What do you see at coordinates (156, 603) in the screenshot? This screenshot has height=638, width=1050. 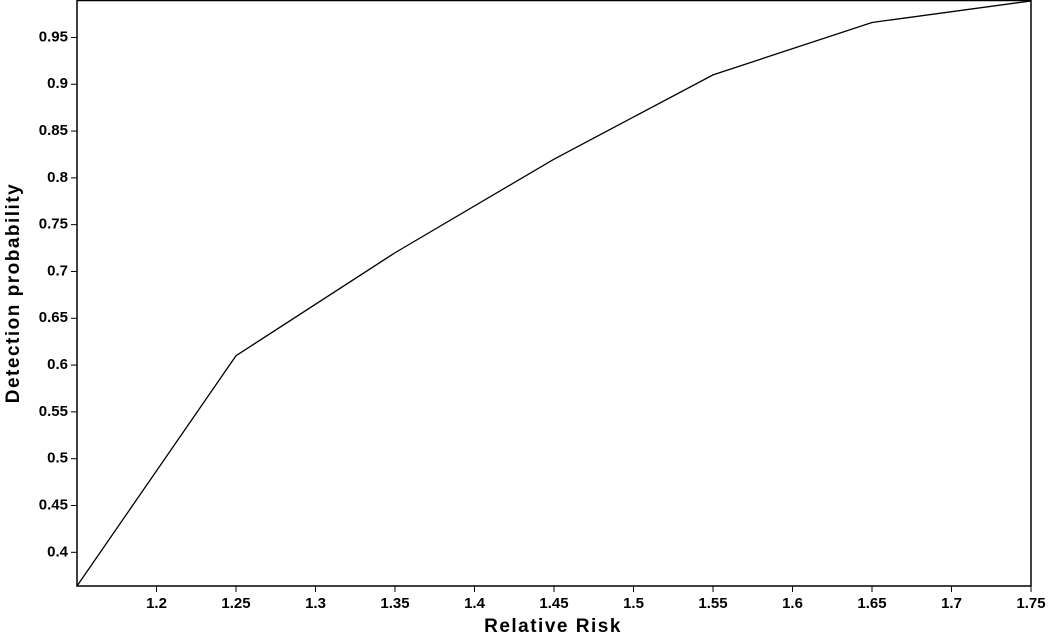 I see `x-tick-label: 1.2` at bounding box center [156, 603].